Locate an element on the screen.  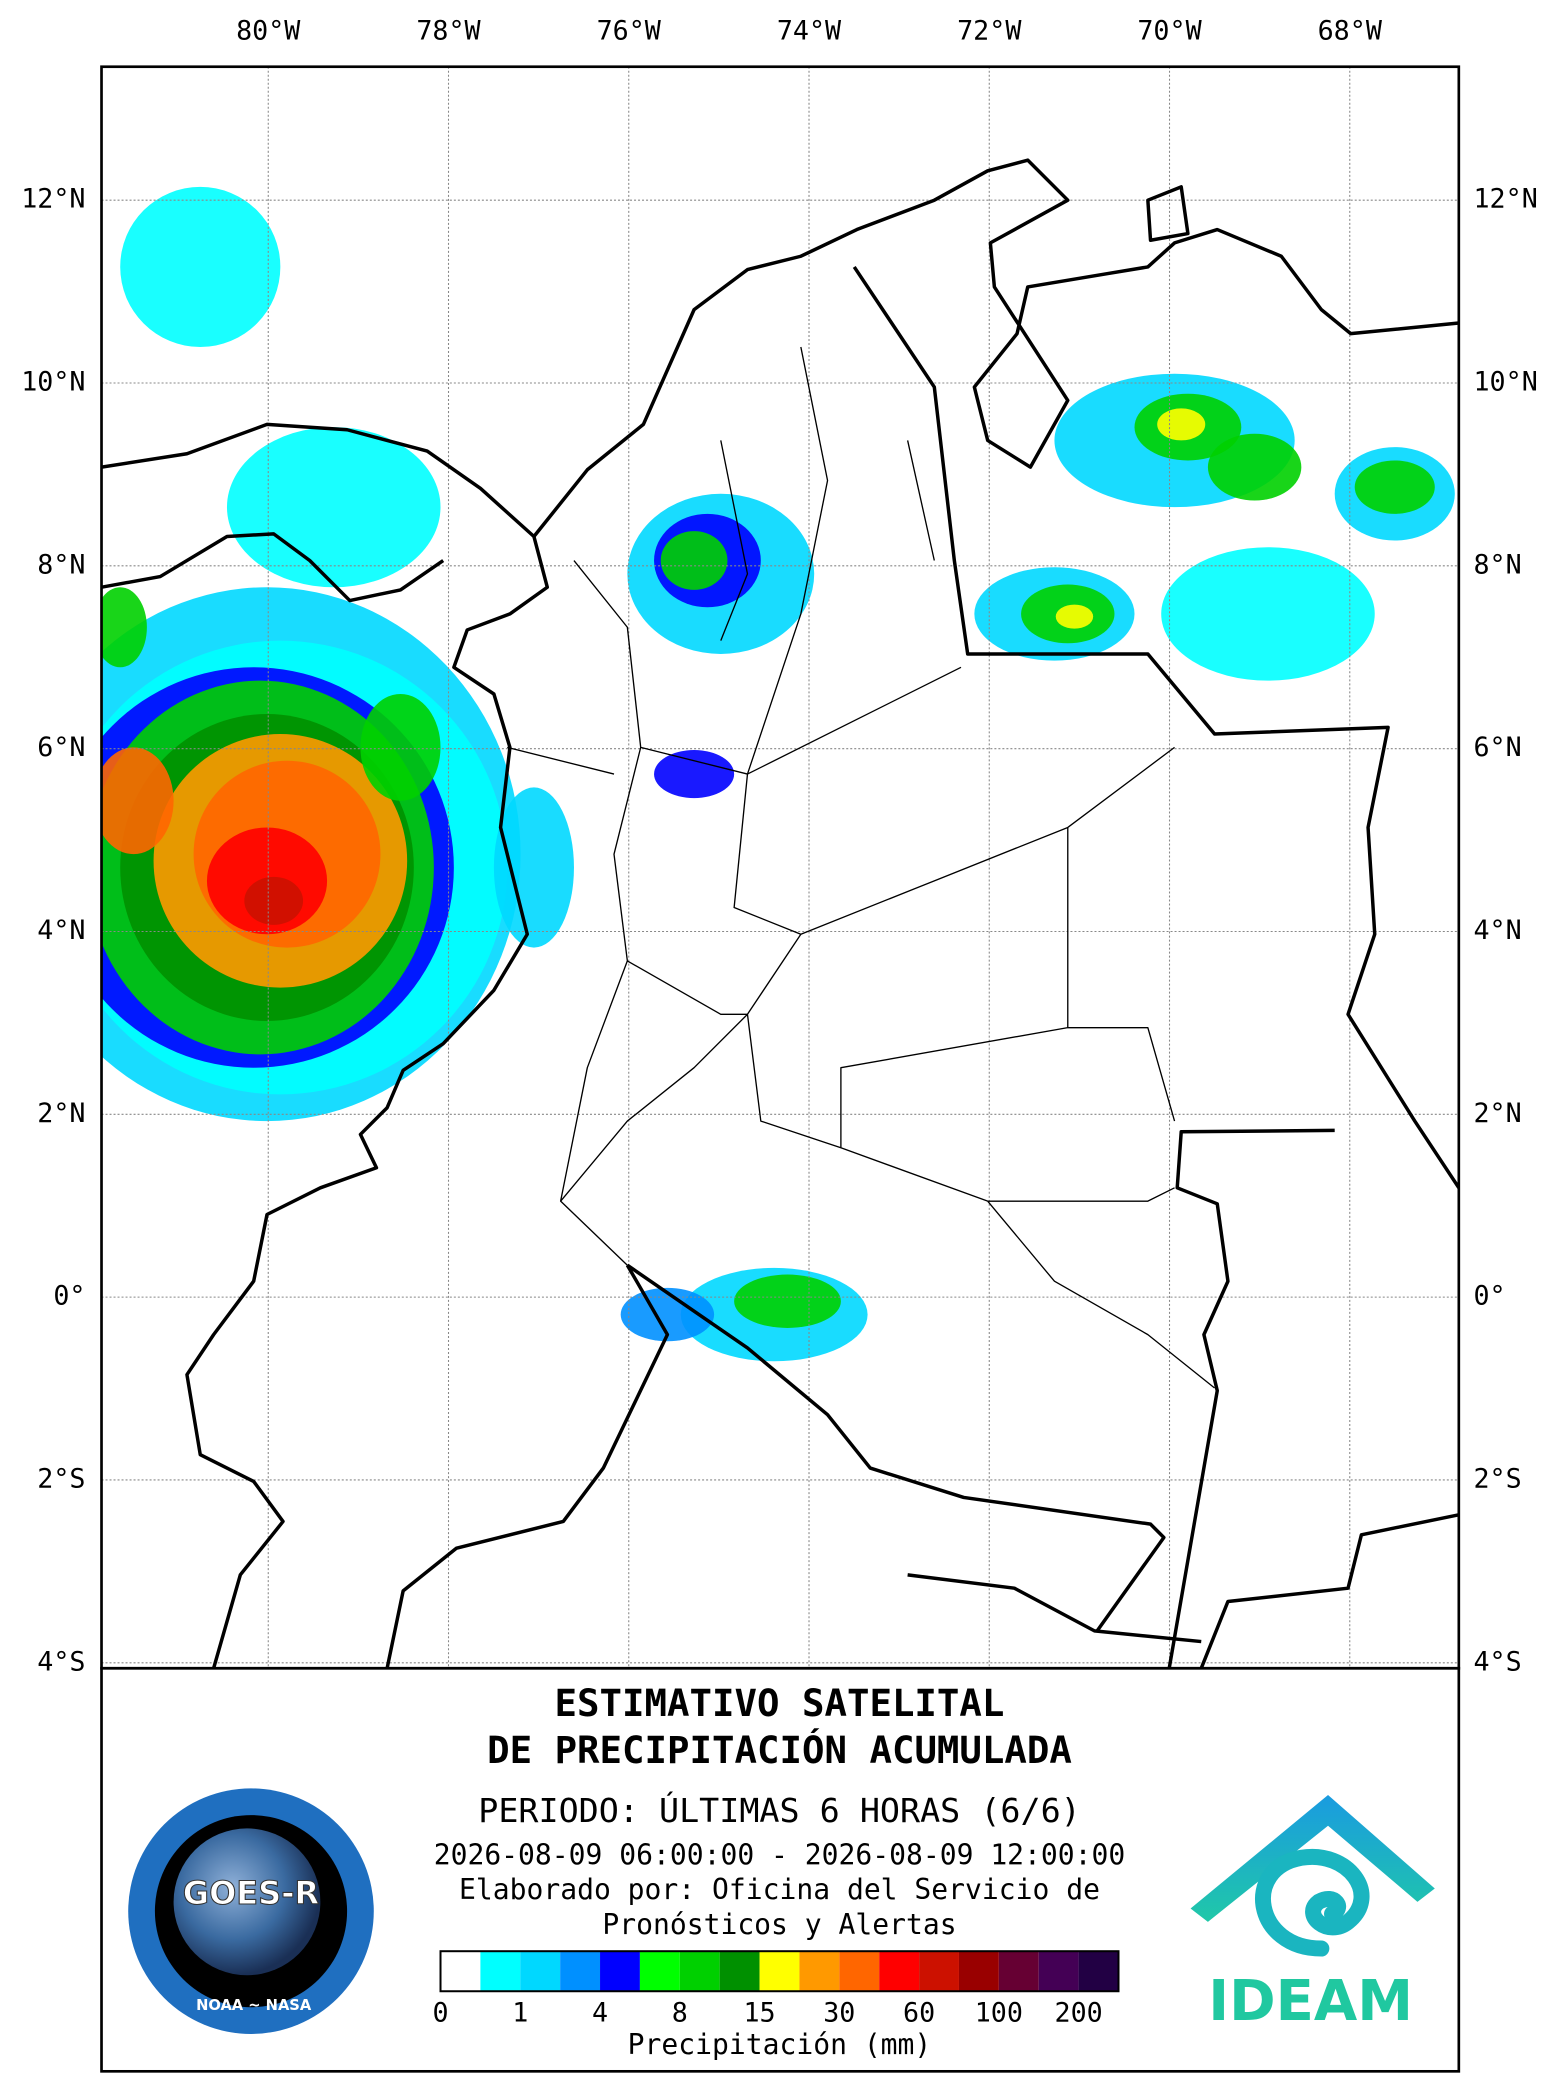
colorbar-label: Precipitación (mm) is located at coordinates (780, 2044).